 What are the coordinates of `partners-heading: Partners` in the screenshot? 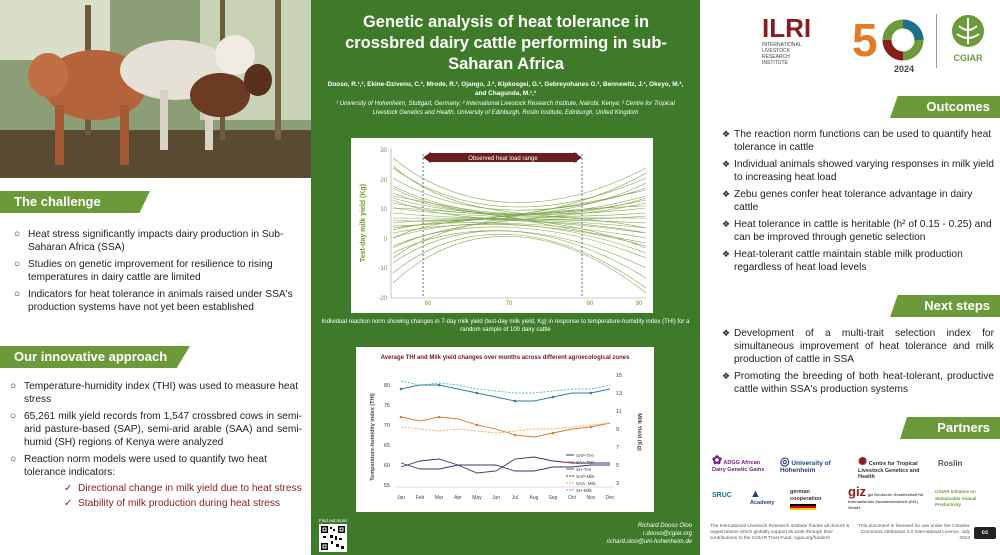 It's located at (950, 428).